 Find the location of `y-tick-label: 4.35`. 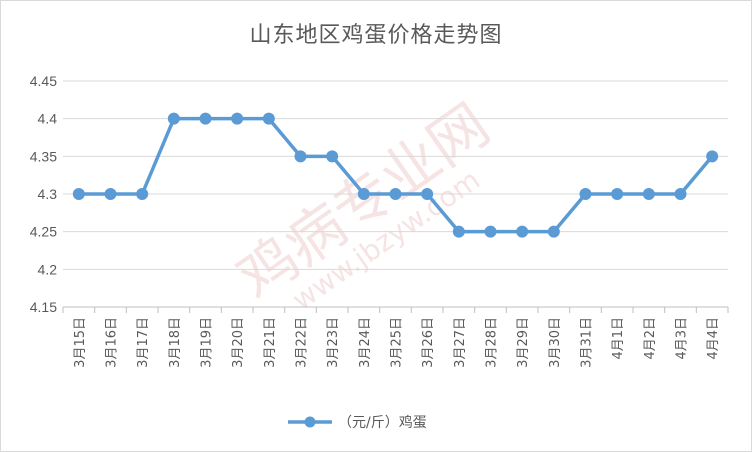

y-tick-label: 4.35 is located at coordinates (43, 156).